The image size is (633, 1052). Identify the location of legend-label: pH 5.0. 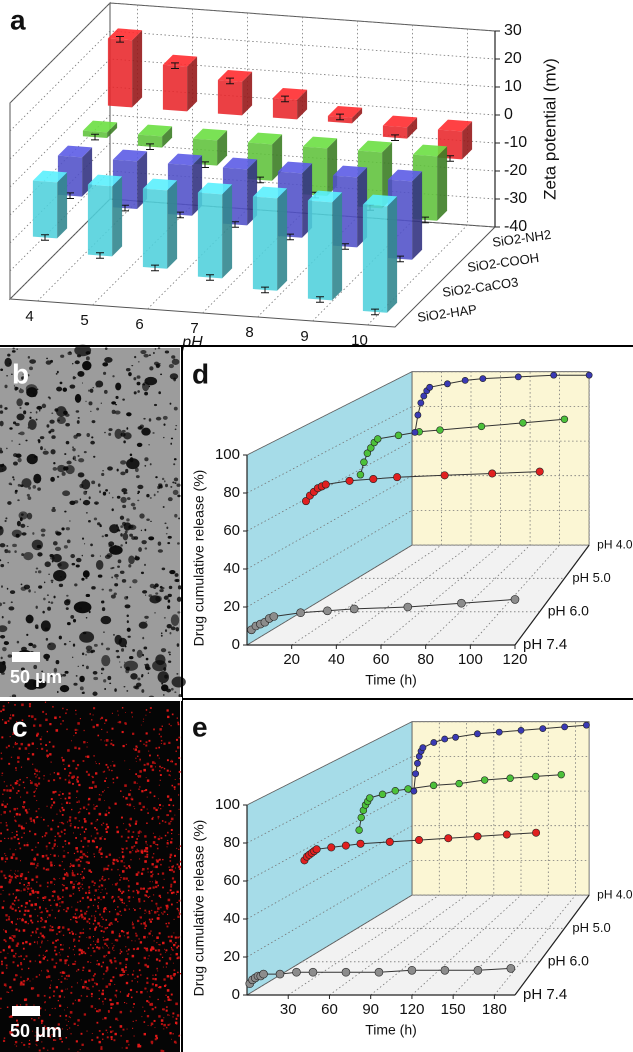
(591, 927).